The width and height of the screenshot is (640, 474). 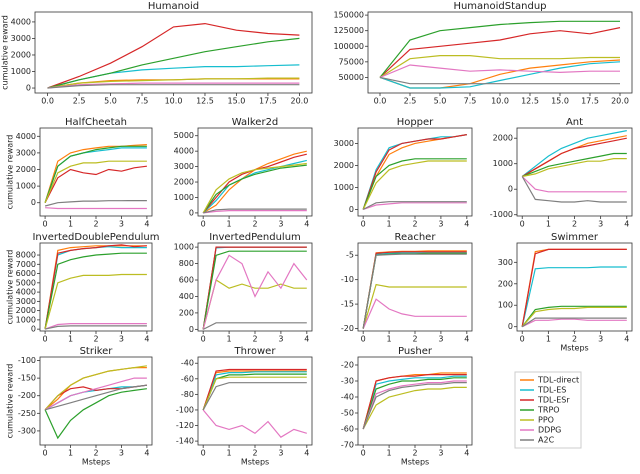 What do you see at coordinates (590, 101) in the screenshot?
I see `x-tick-label: 17.5` at bounding box center [590, 101].